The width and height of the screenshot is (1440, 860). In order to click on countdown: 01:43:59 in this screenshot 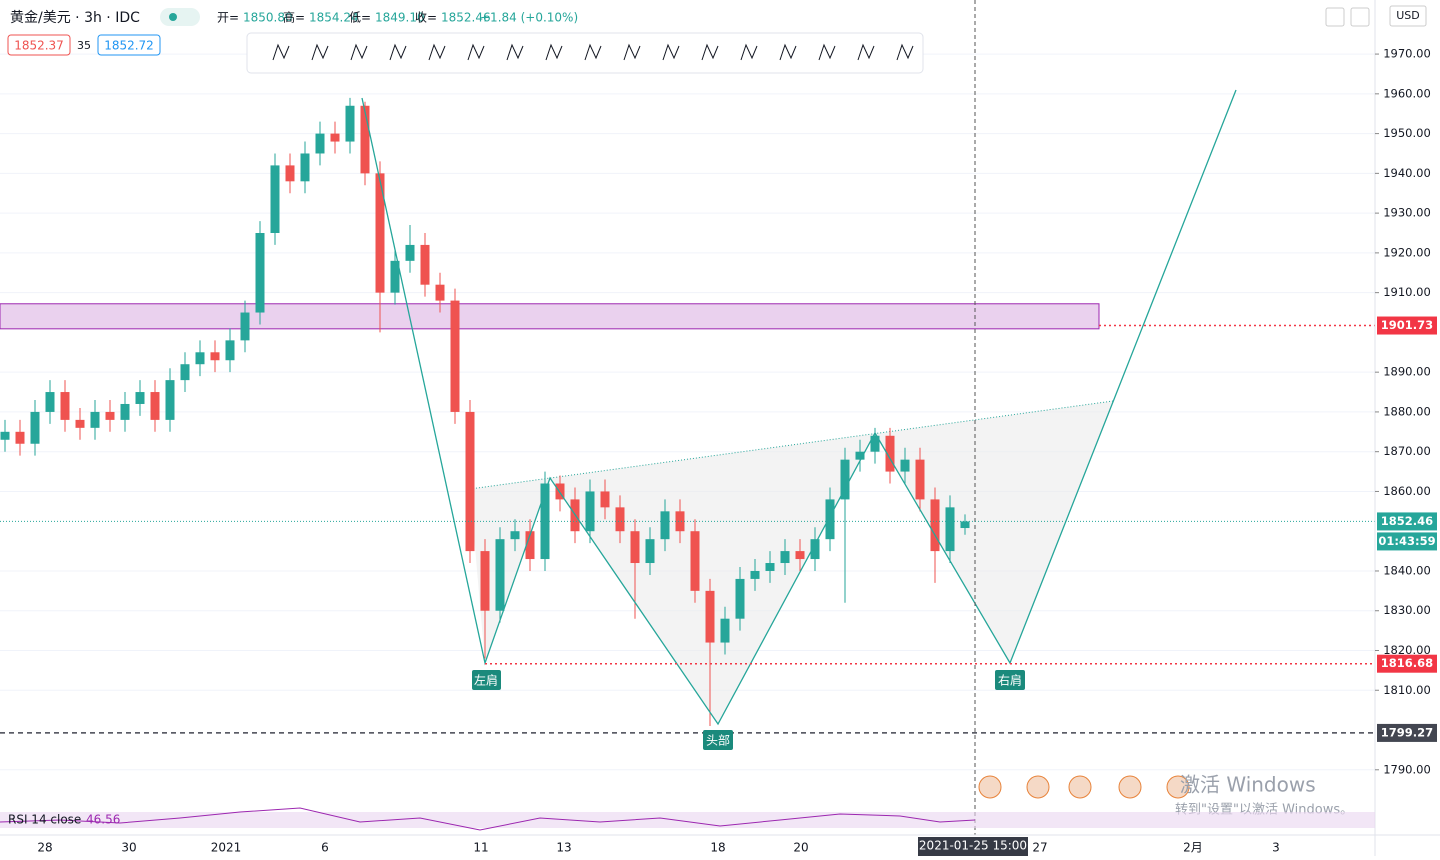, I will do `click(1406, 541)`.